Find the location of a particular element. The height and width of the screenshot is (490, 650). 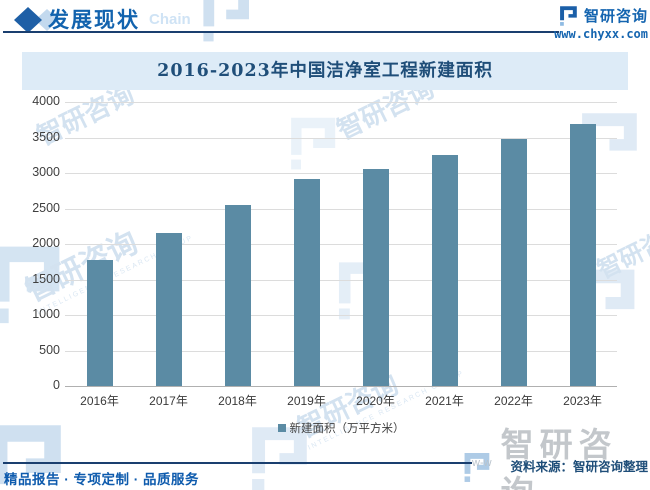

brand-name: 智研咨询 is located at coordinates (615, 16).